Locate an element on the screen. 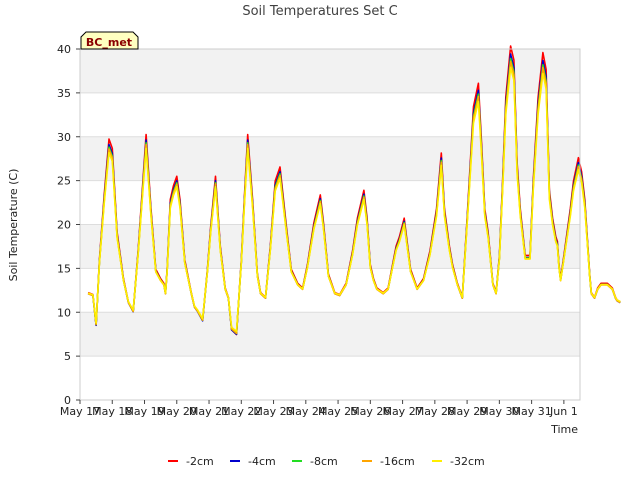  station-label-text: BC_met is located at coordinates (109, 42).